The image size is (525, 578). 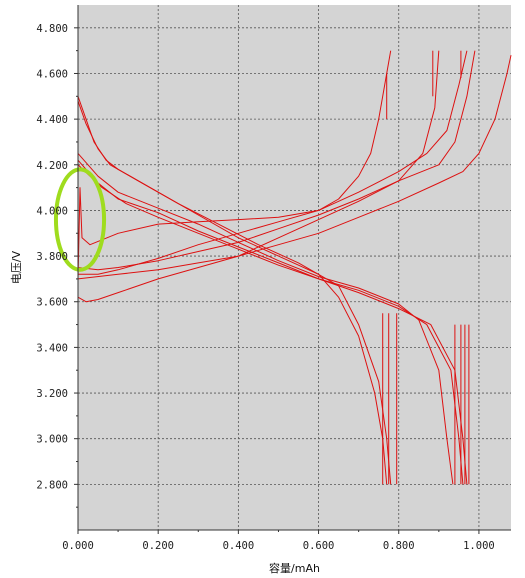 I want to click on x-tick-label: 0.800, so click(x=399, y=546).